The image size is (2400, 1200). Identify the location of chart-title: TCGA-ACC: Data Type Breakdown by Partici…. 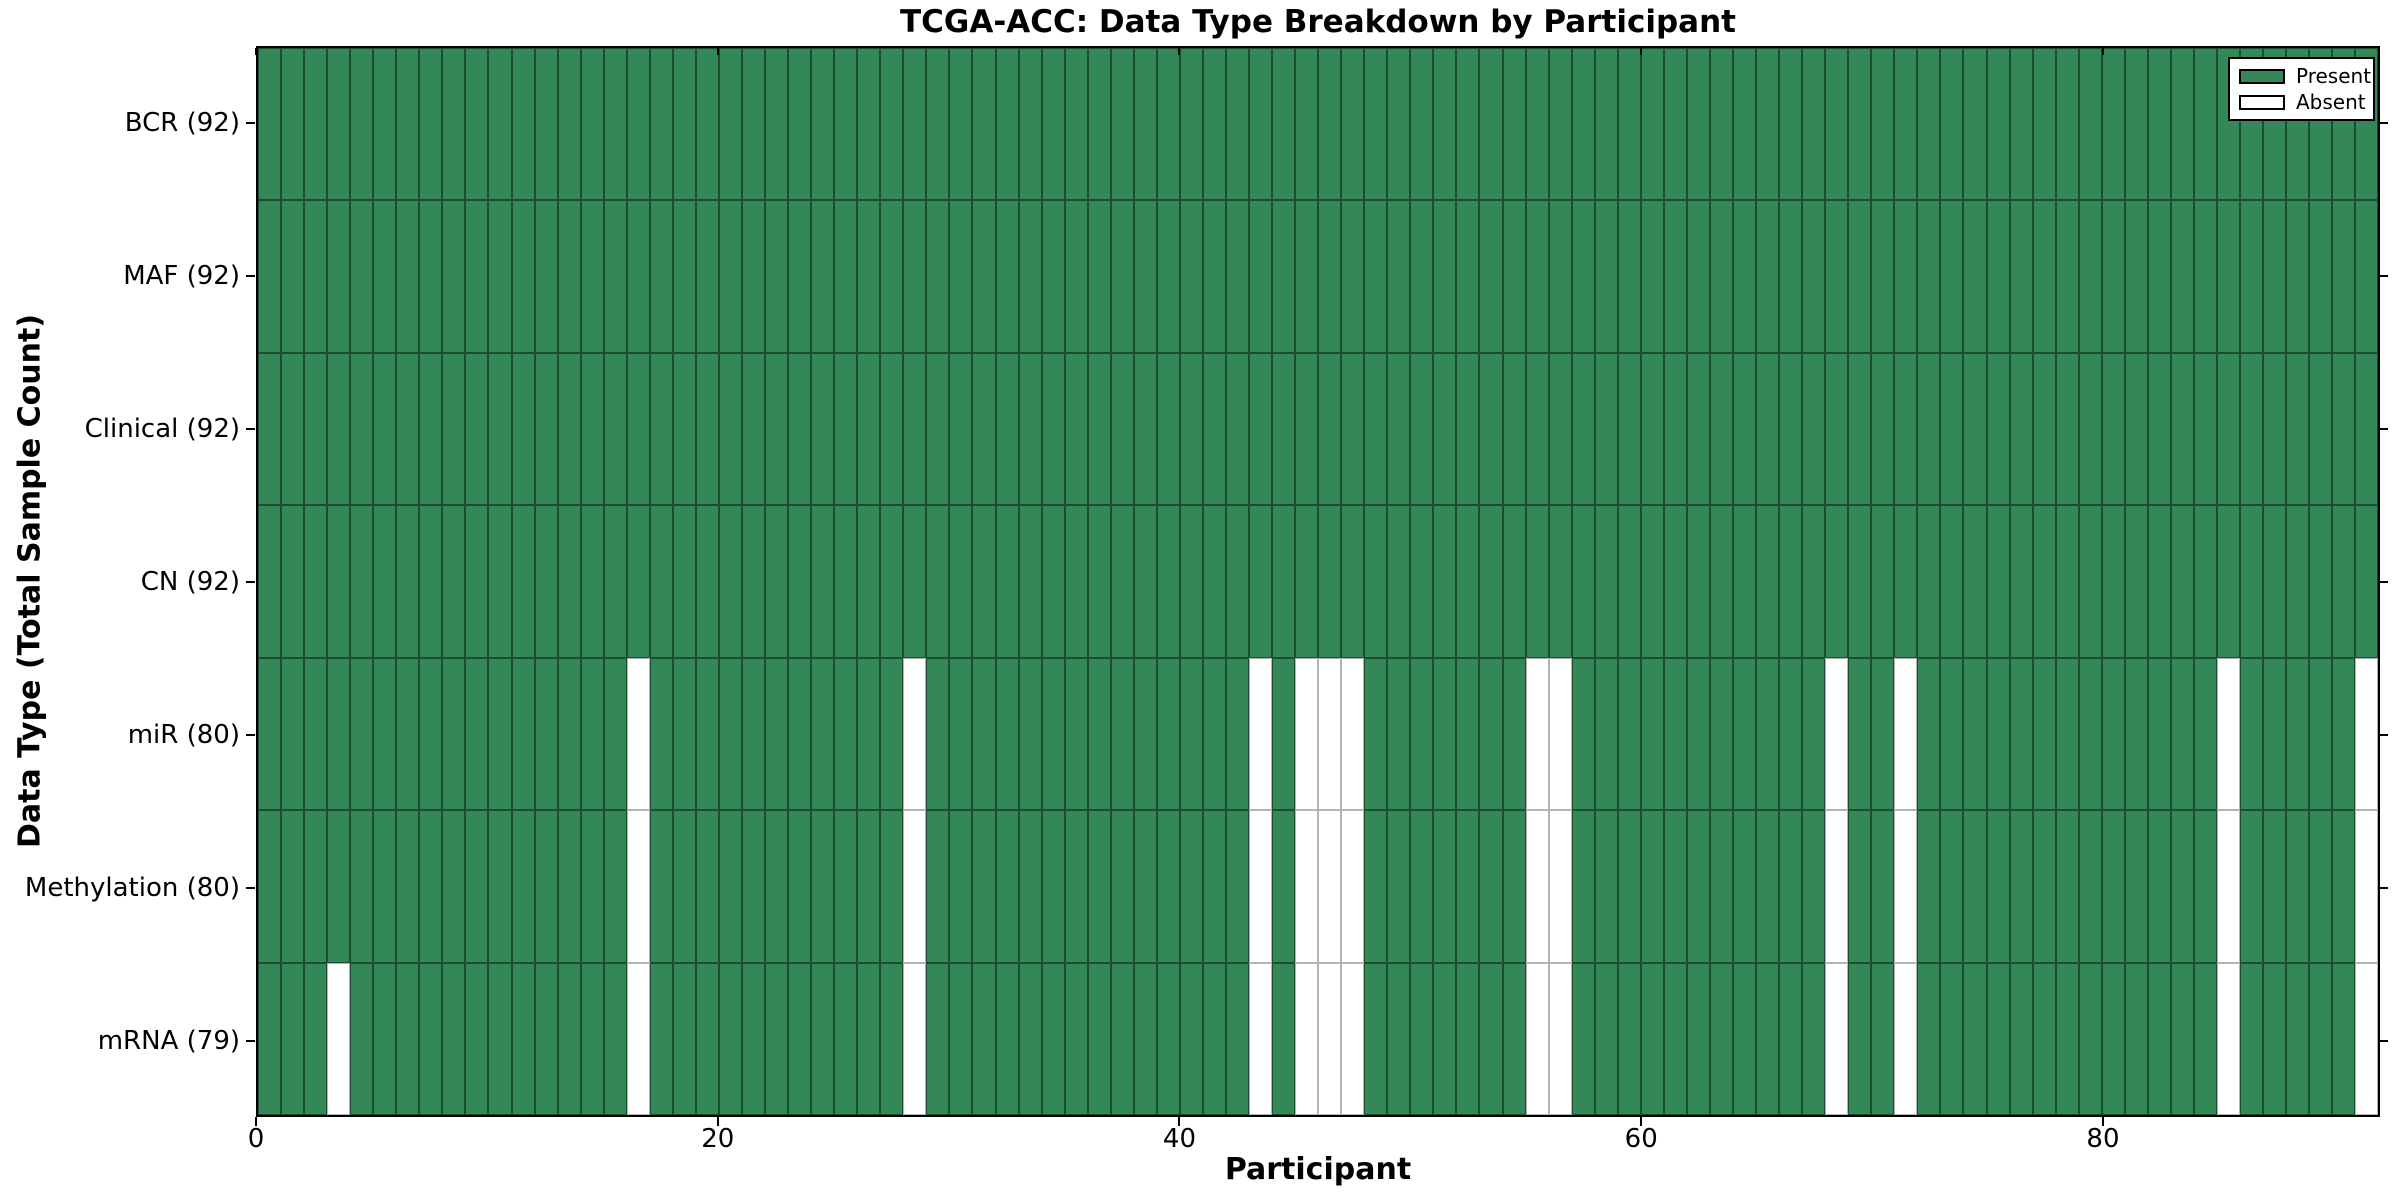
(1318, 22).